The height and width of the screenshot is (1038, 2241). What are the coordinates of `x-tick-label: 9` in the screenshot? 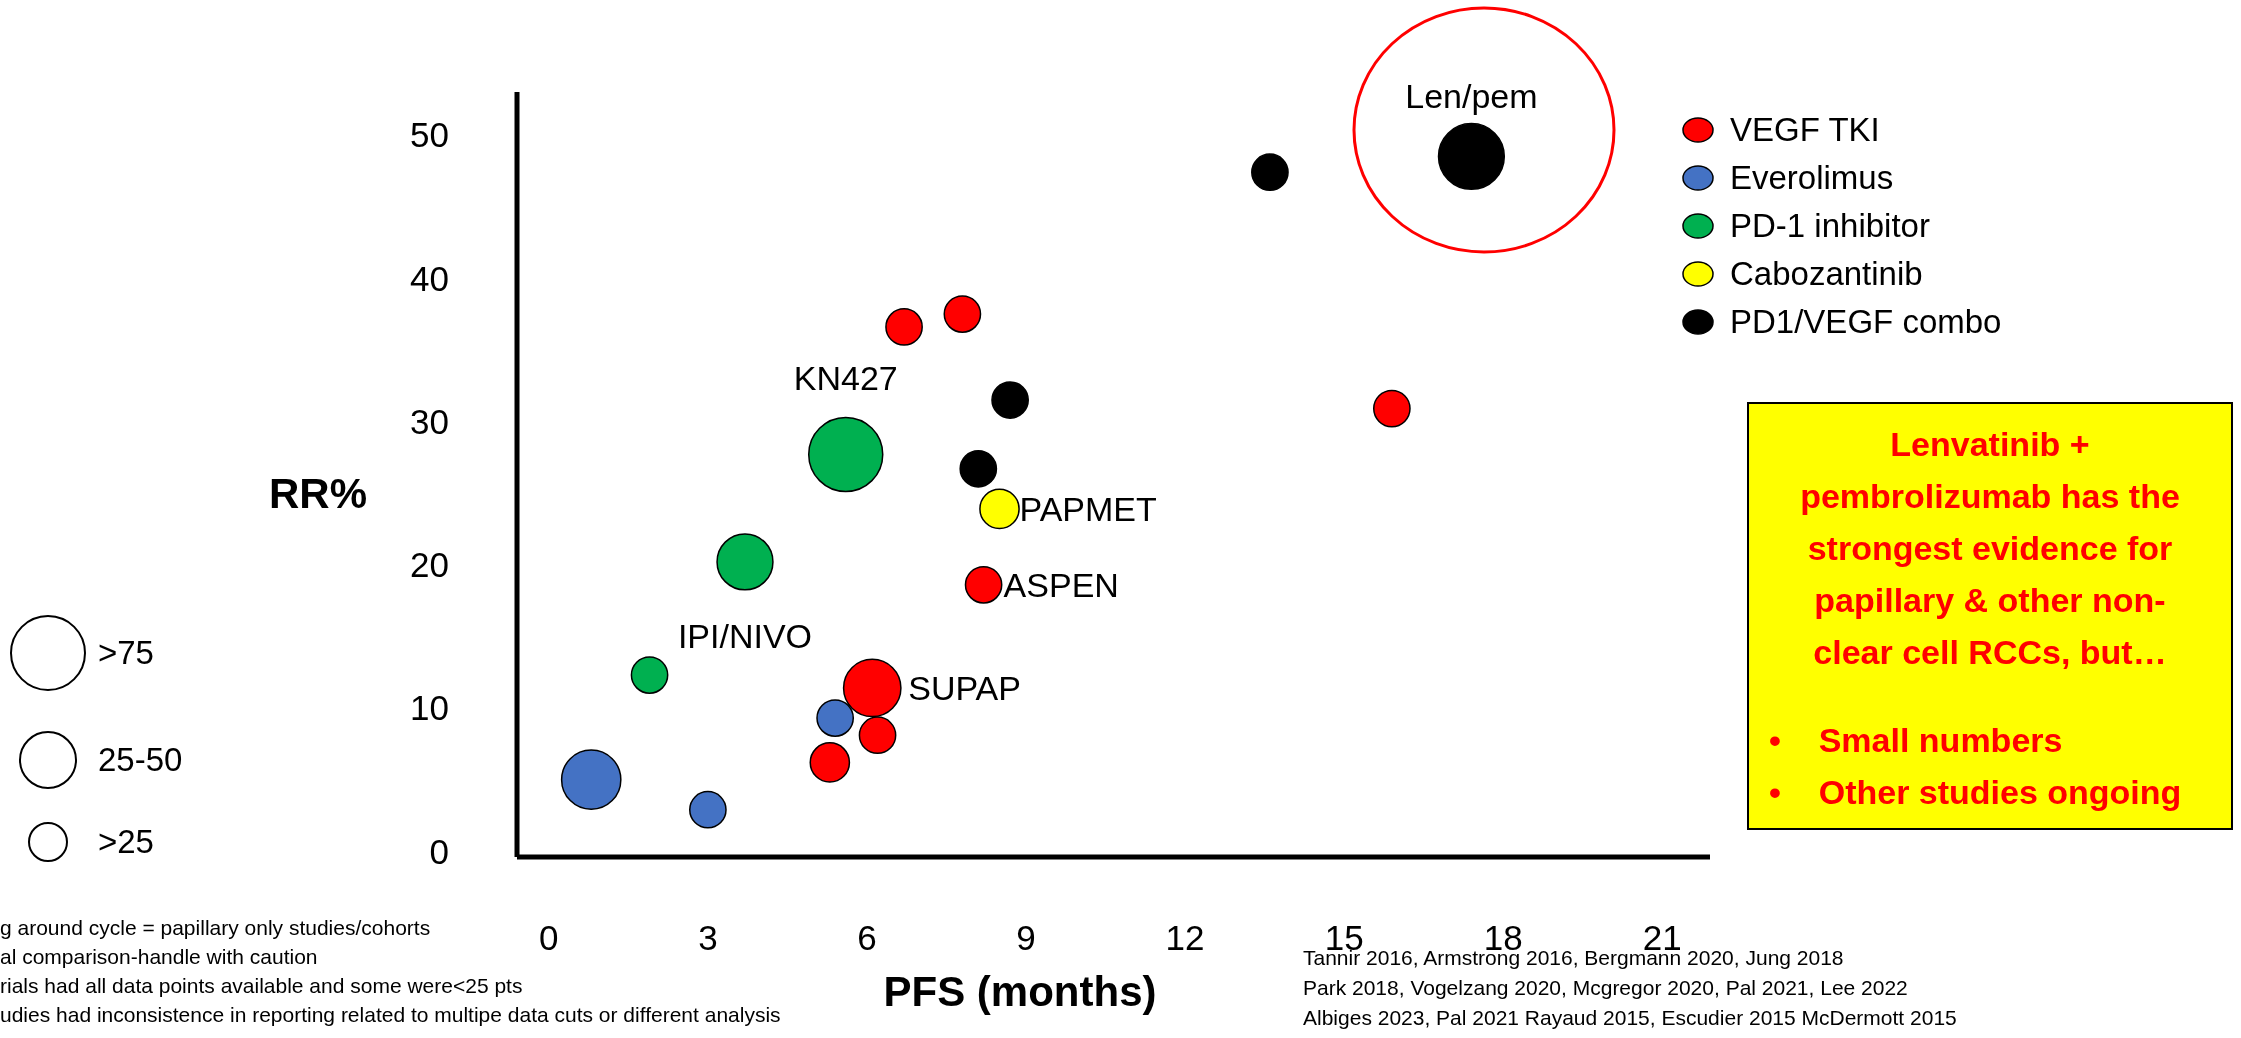 It's located at (1026, 937).